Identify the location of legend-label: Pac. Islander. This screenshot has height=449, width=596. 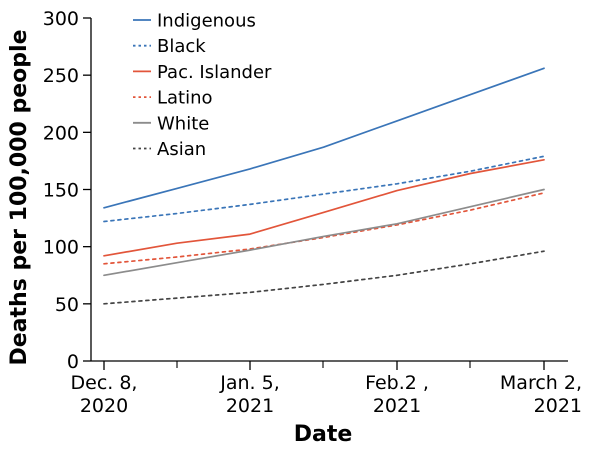
(214, 72).